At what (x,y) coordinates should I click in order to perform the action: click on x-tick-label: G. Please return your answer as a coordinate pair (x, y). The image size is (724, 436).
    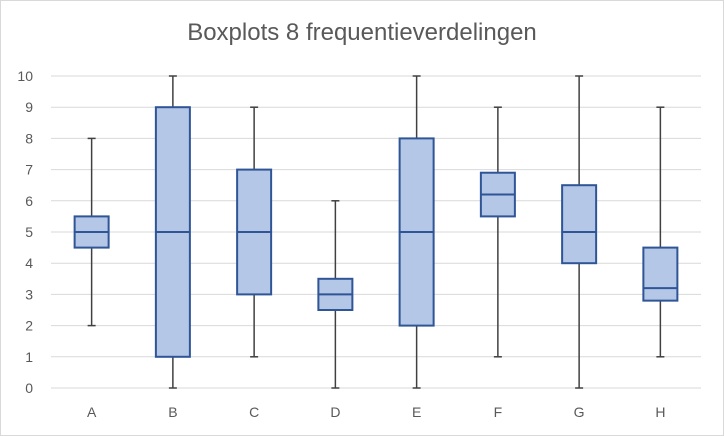
    Looking at the image, I should click on (579, 412).